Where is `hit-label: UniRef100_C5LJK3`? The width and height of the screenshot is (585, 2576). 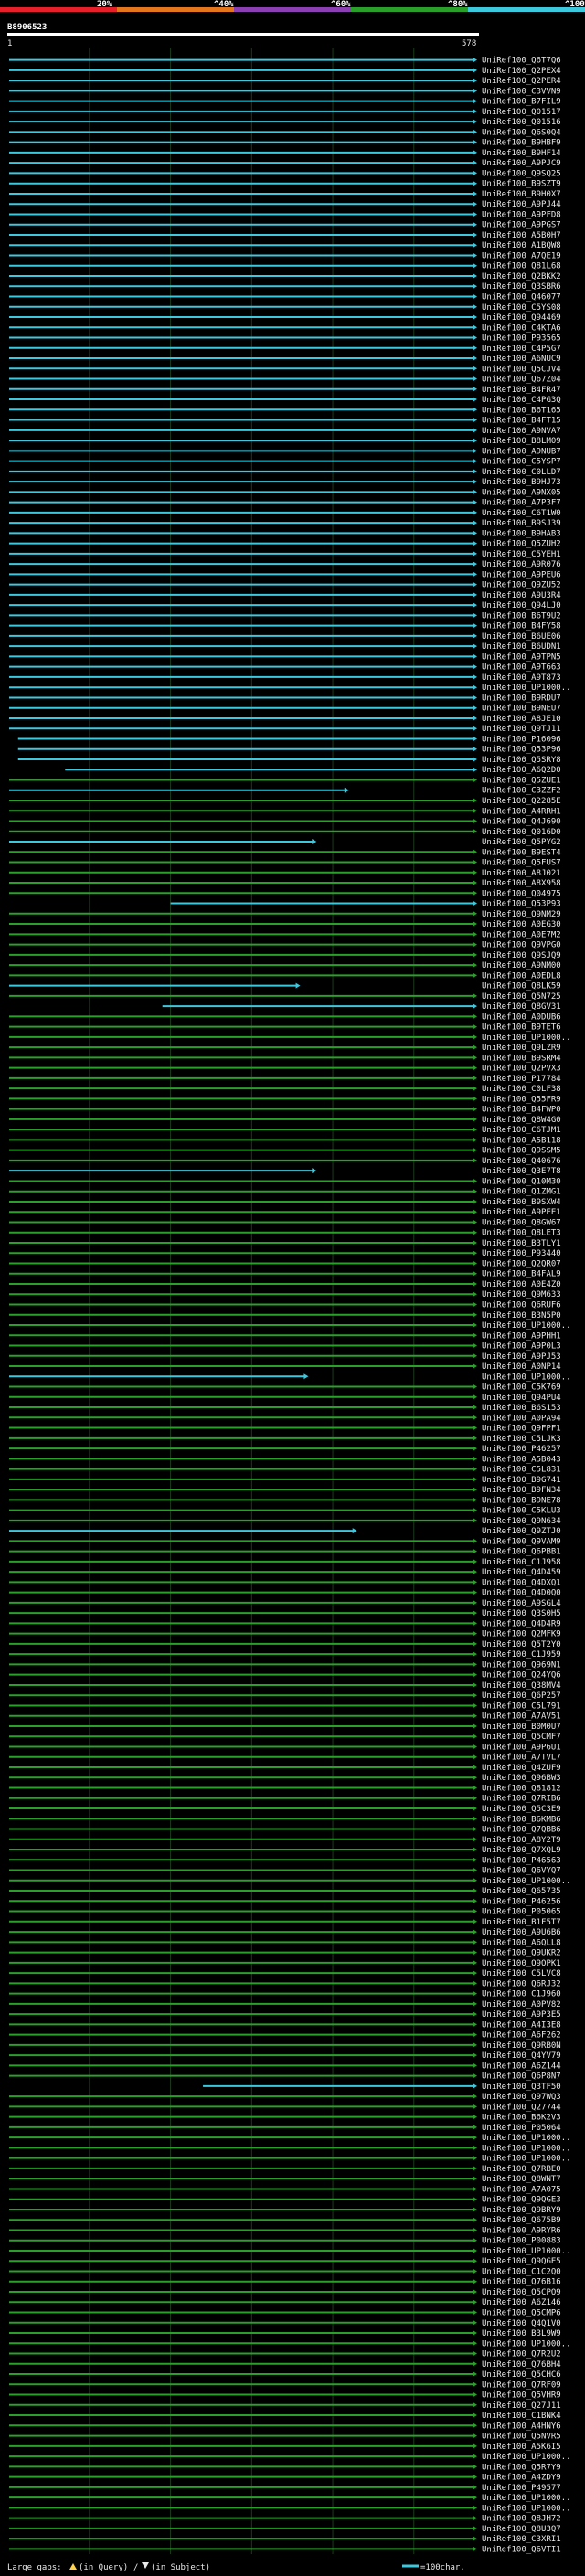
hit-label: UniRef100_C5LJK3 is located at coordinates (521, 1439).